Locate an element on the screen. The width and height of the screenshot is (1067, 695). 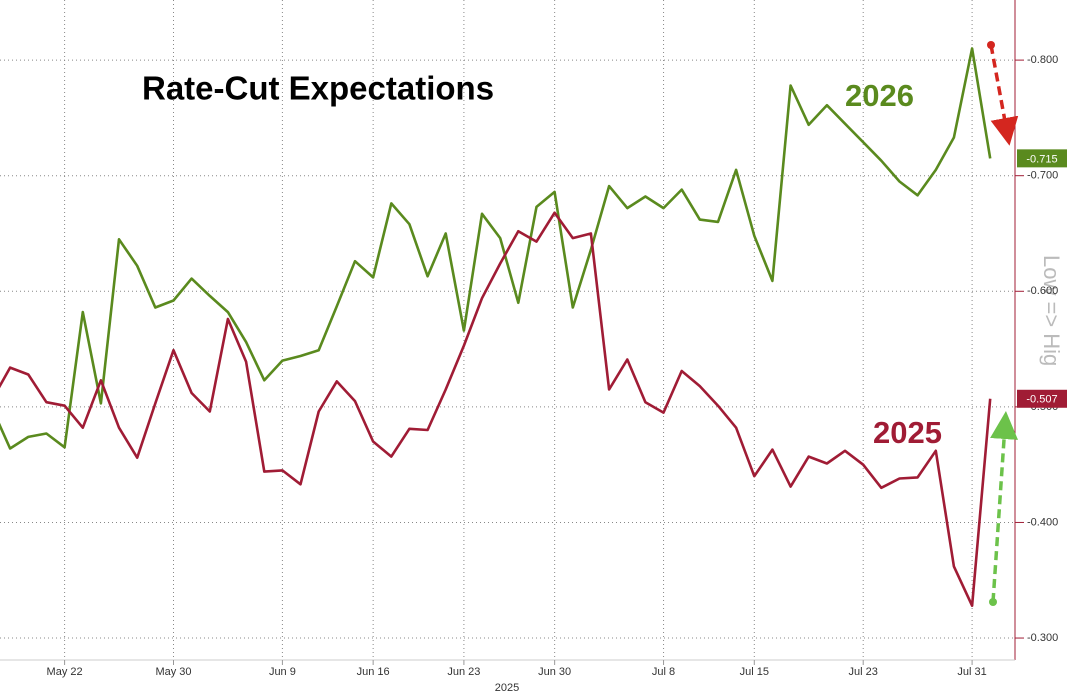
x-tick-label: Jul 8 is located at coordinates (663, 672).